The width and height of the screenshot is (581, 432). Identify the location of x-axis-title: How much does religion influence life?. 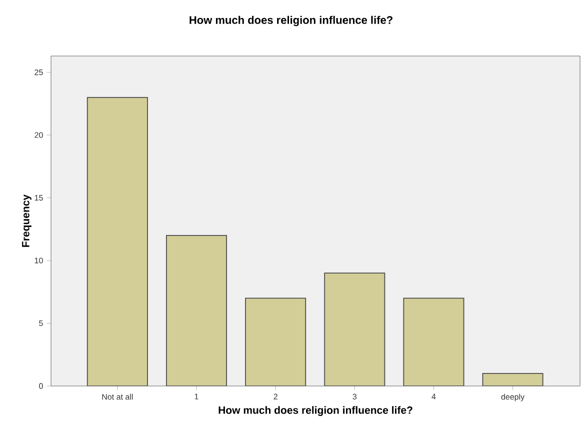
(315, 411).